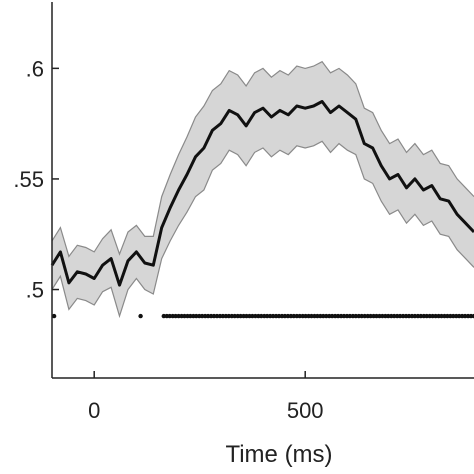  Describe the element at coordinates (278, 454) in the screenshot. I see `x-axis-label: Time (ms)` at that location.